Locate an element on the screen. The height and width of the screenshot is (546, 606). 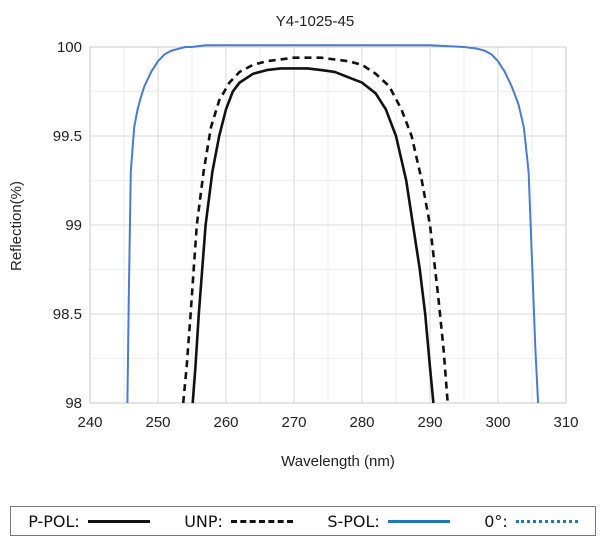
x-tick-label: 250 is located at coordinates (157, 422).